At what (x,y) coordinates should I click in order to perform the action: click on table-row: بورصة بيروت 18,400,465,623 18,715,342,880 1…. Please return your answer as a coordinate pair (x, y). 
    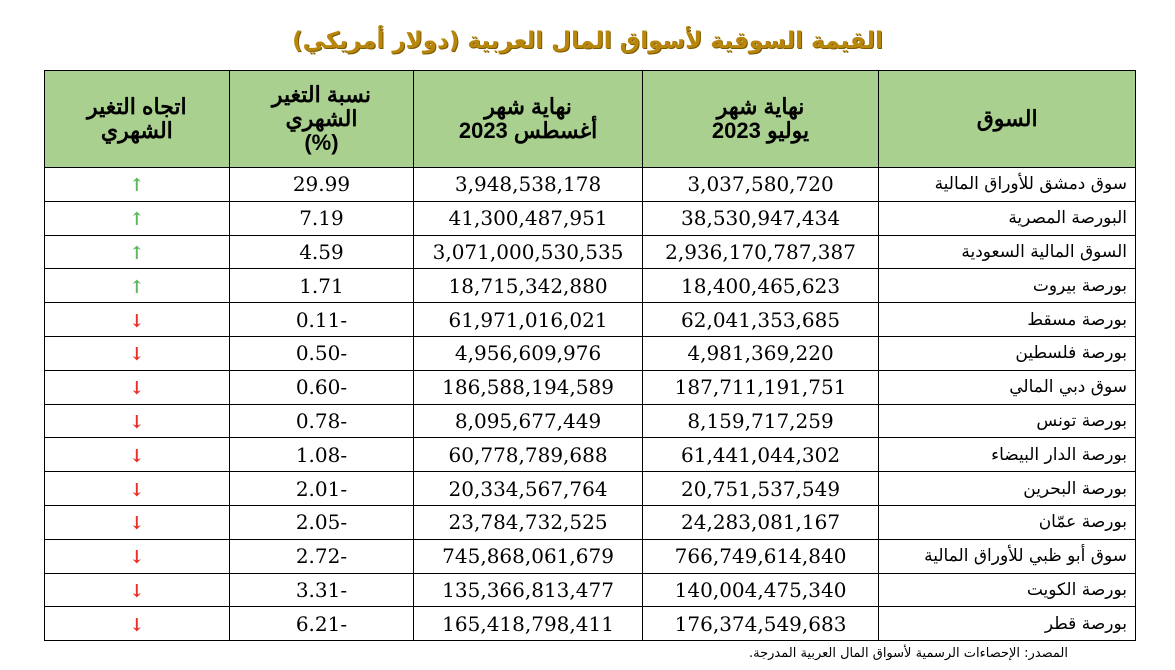
    Looking at the image, I should click on (590, 286).